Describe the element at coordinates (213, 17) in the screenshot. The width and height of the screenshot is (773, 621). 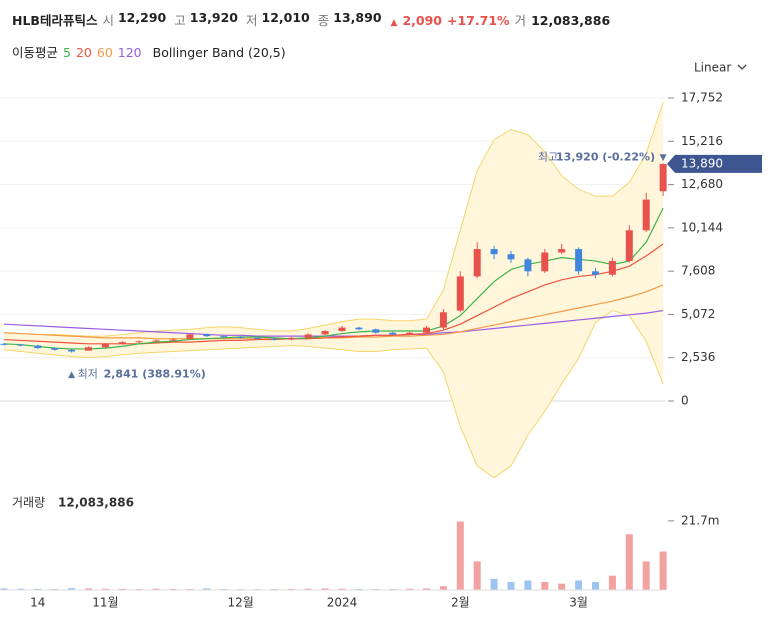
I see `item-value: 13,920` at that location.